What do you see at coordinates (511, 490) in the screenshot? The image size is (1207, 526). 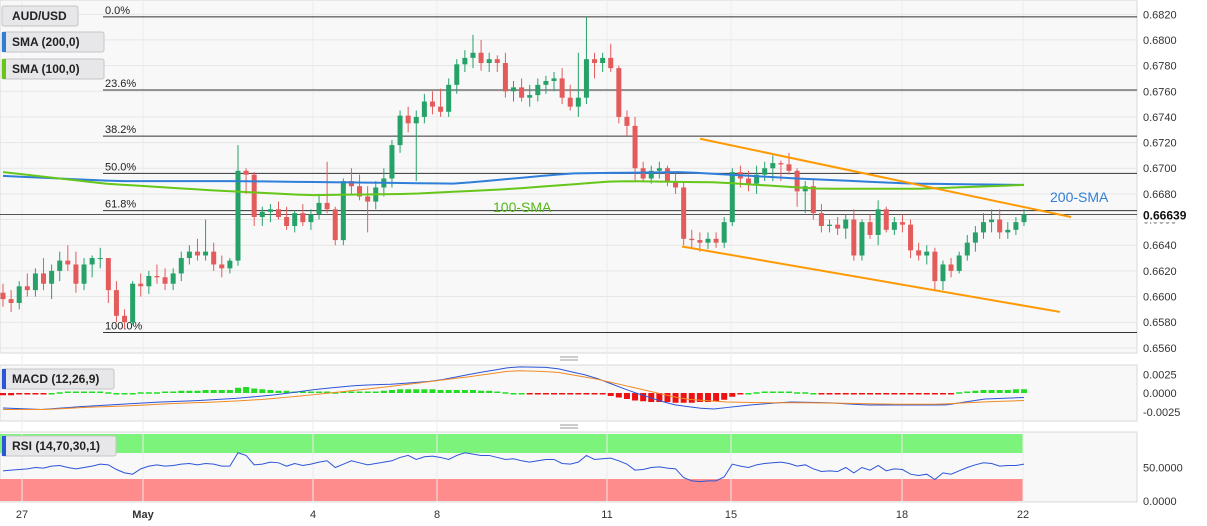 I see `rsi-oversold-zone` at bounding box center [511, 490].